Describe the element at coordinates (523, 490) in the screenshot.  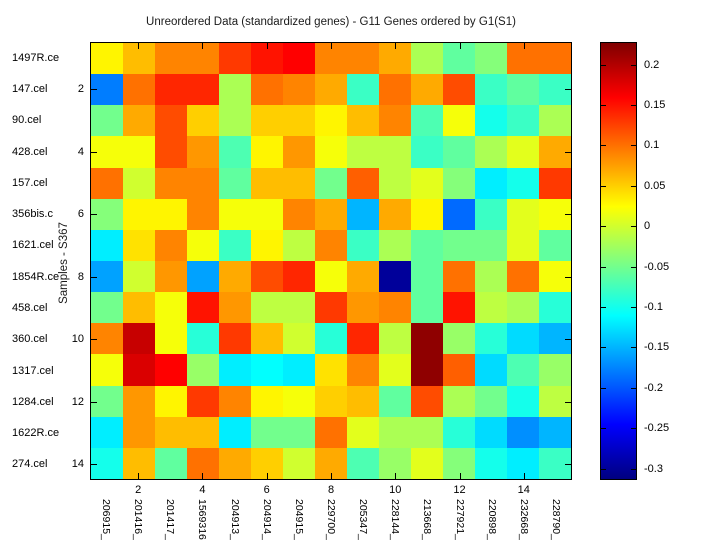
I see `x-tick-label: 14` at that location.